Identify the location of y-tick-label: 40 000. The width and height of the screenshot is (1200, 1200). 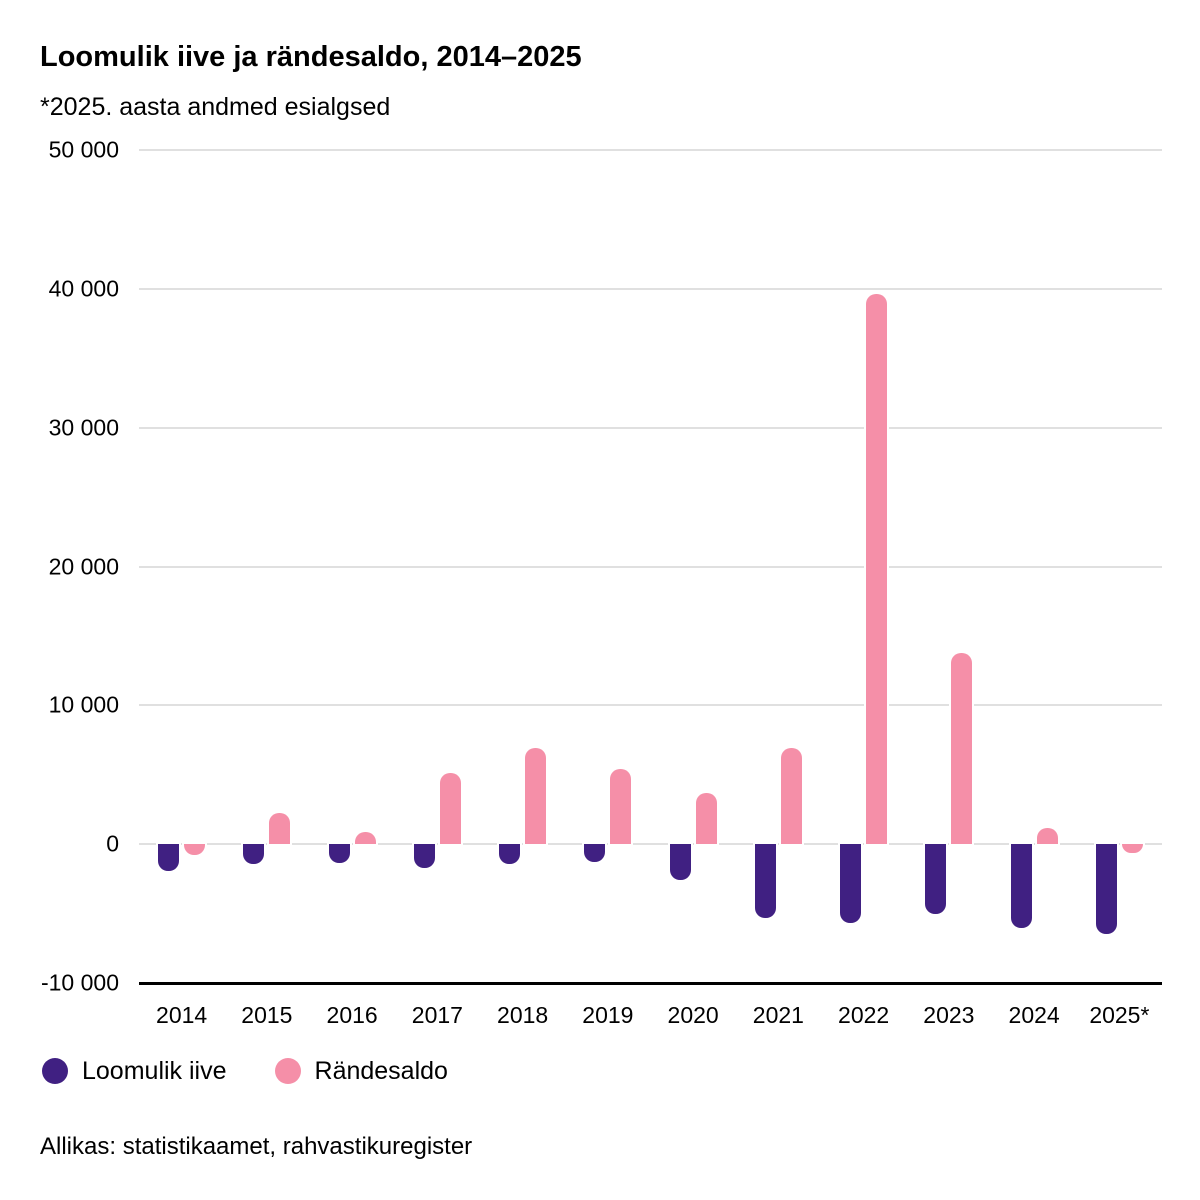
(83, 288).